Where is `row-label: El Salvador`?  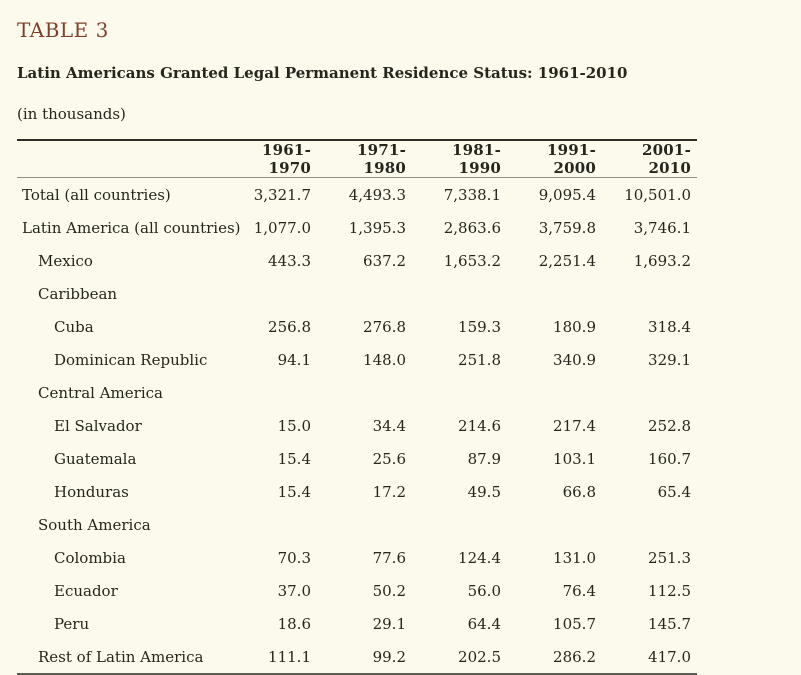 row-label: El Salvador is located at coordinates (98, 425).